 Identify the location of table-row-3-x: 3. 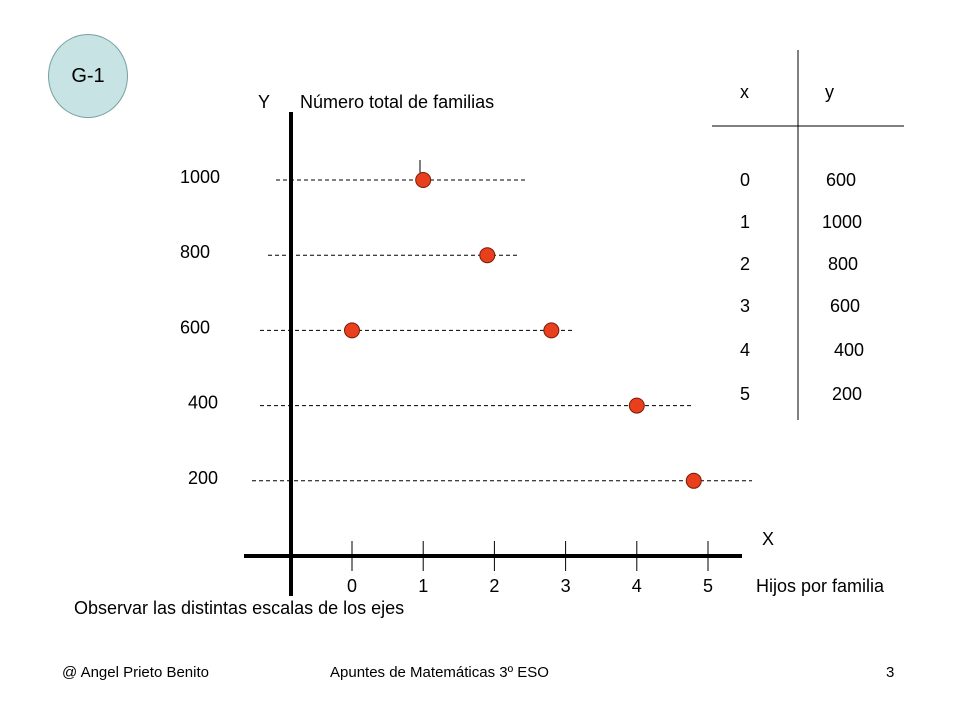
(745, 306).